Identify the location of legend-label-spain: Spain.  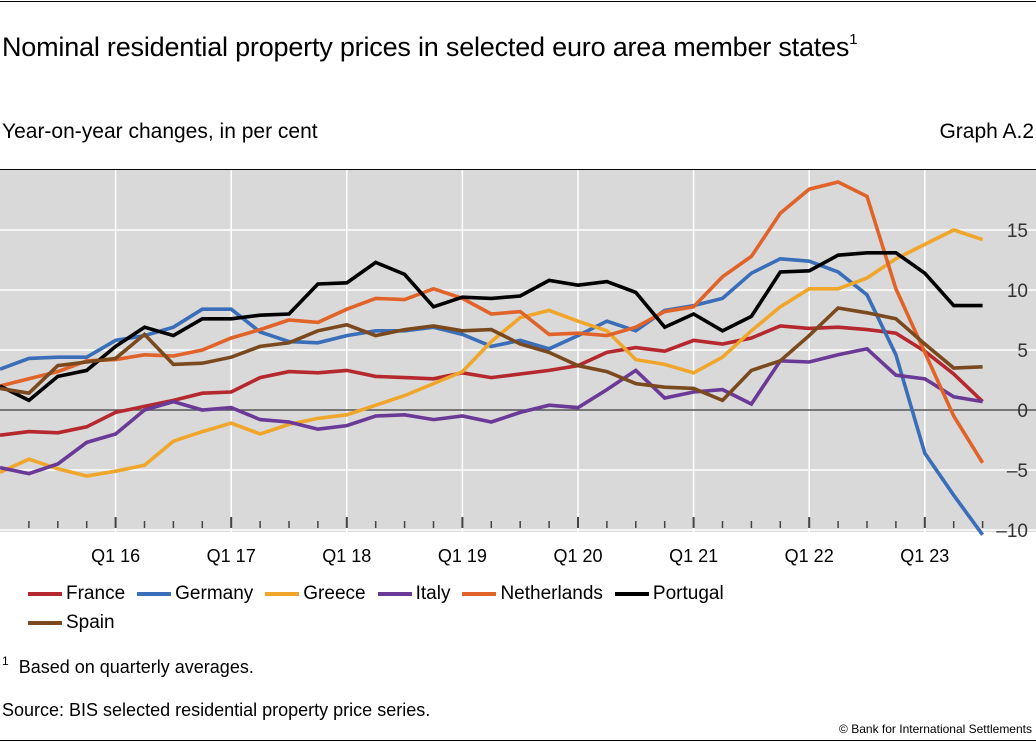
(90, 622).